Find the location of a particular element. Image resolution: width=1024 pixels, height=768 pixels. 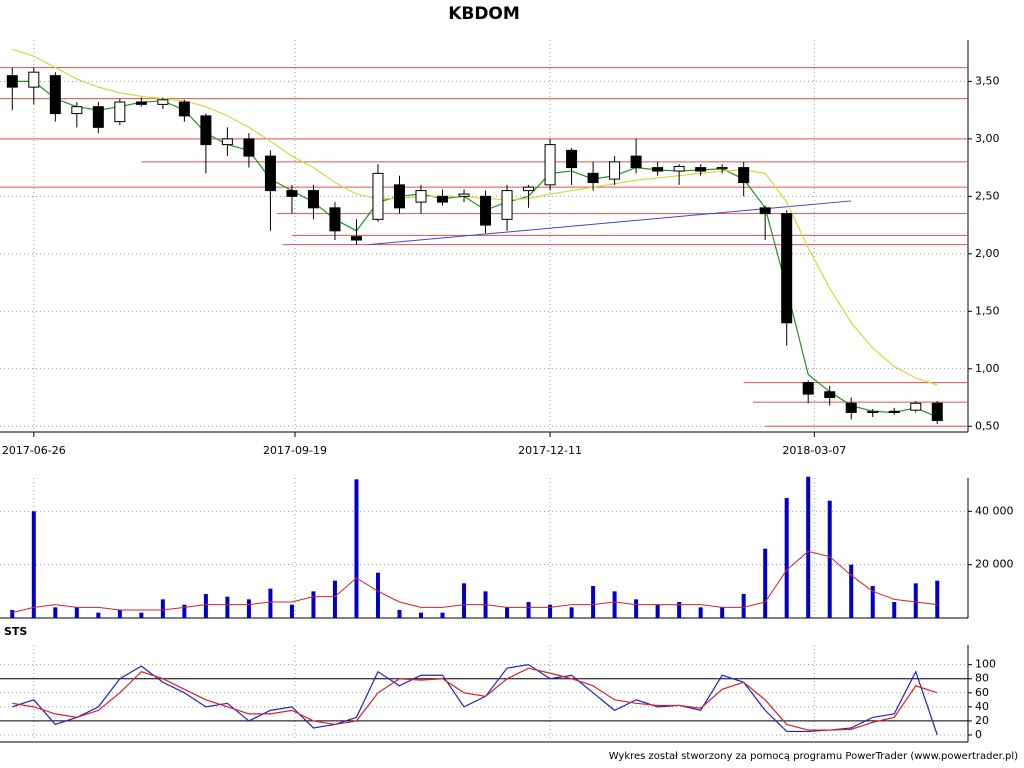

y-tick-label: 40 is located at coordinates (982, 706).